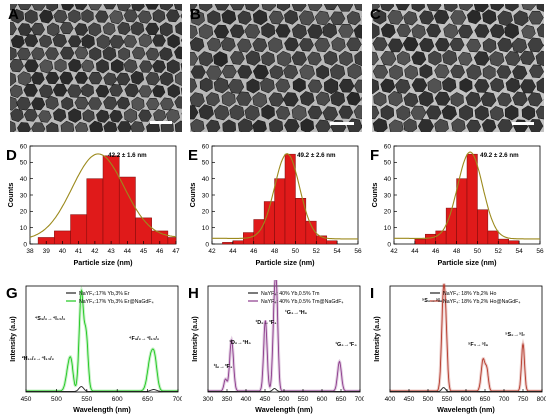 This screenshot has height=419, width=550. Describe the element at coordinates (212, 251) in the screenshot. I see `x-tick-label: 42` at that location.